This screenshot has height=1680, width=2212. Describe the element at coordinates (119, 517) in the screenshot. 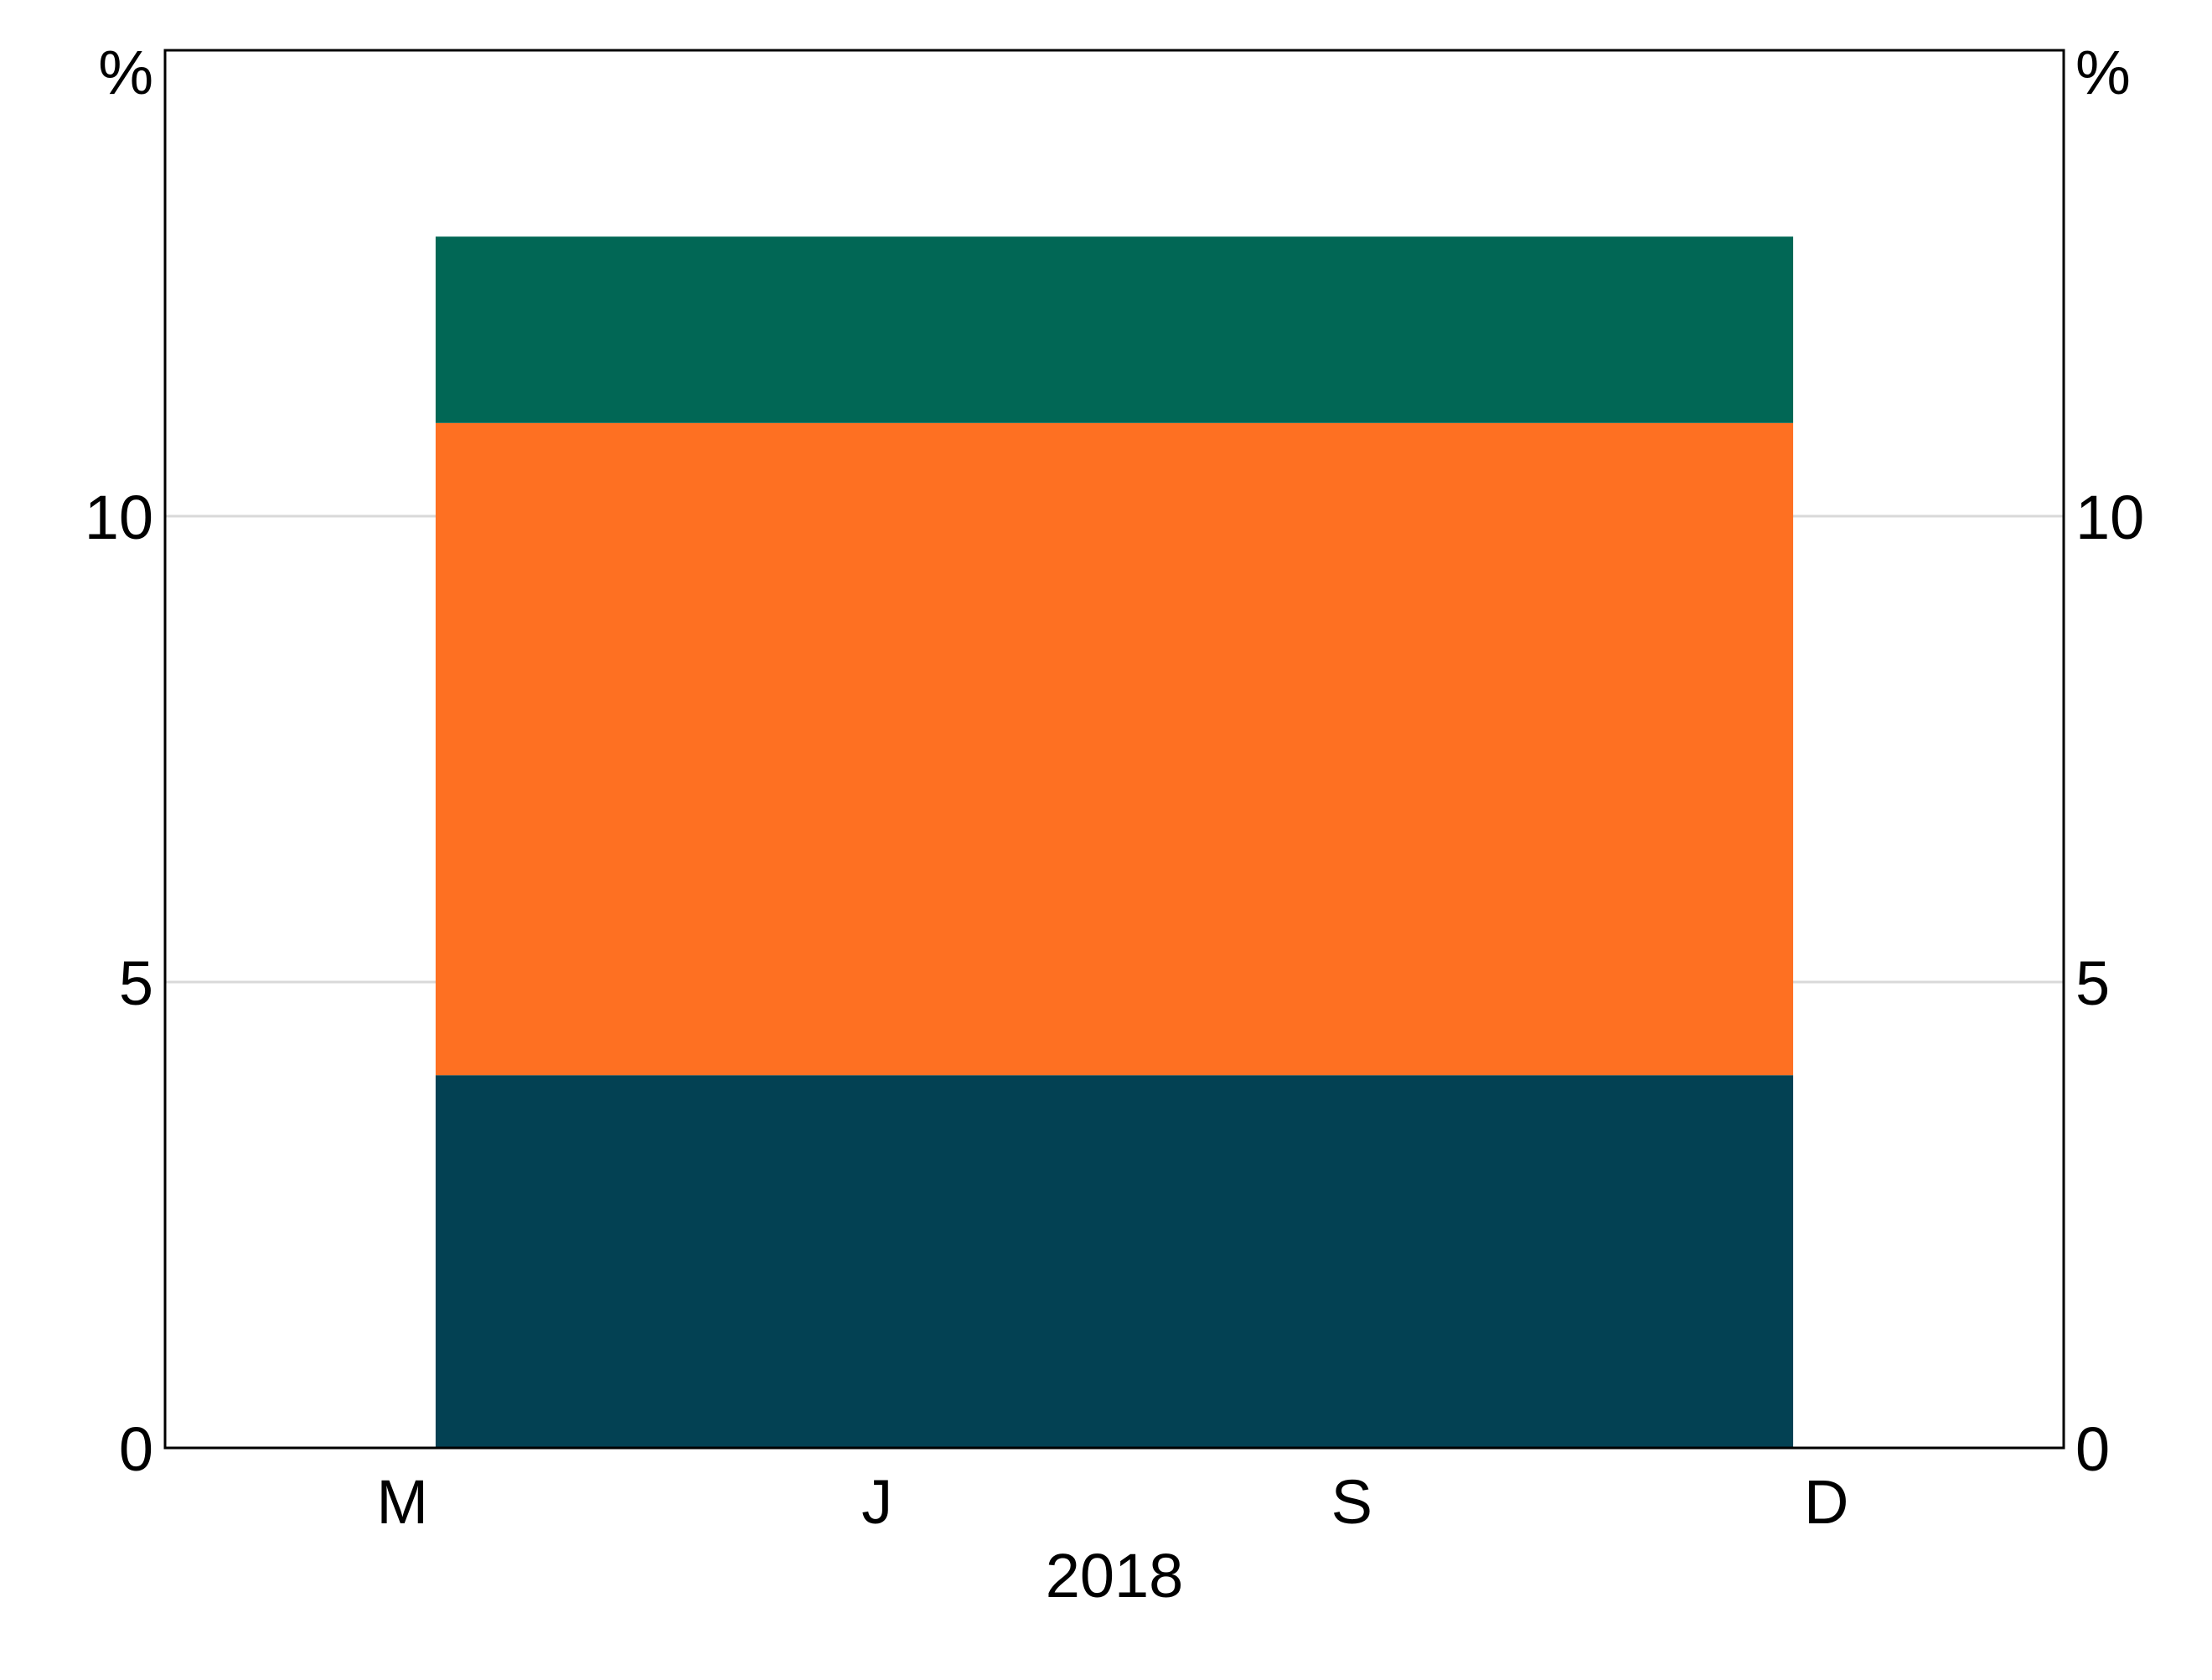

I see `y-tick-label-left: 10` at that location.